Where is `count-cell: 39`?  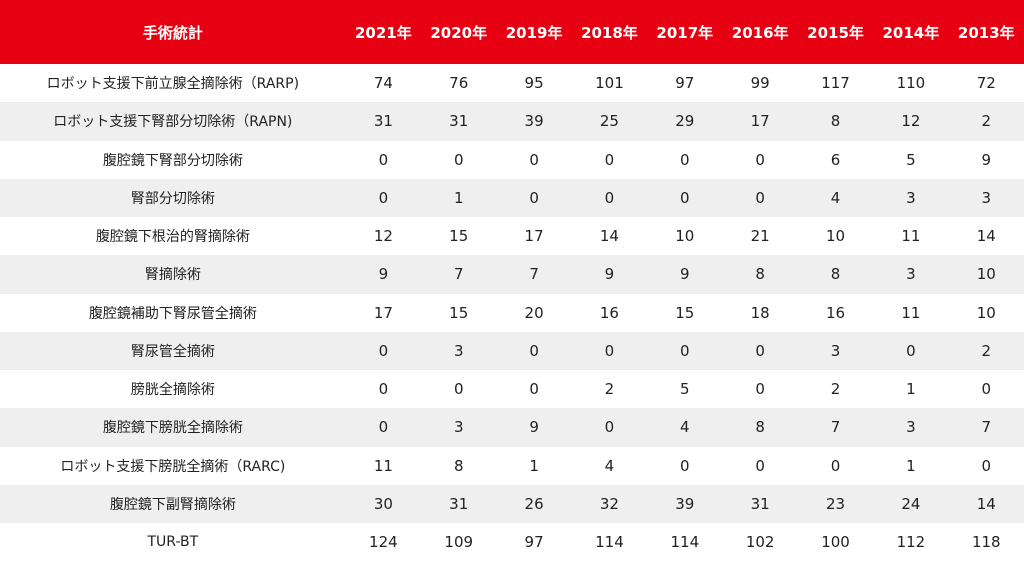
count-cell: 39 is located at coordinates (534, 121).